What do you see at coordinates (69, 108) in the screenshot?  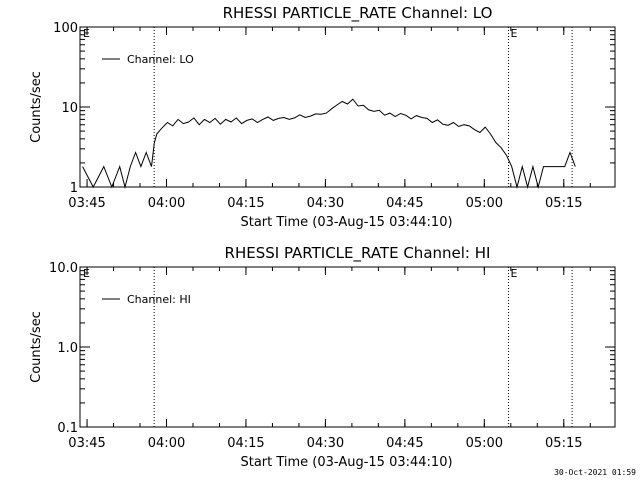 I see `panel-1-y-tick-label: 10` at bounding box center [69, 108].